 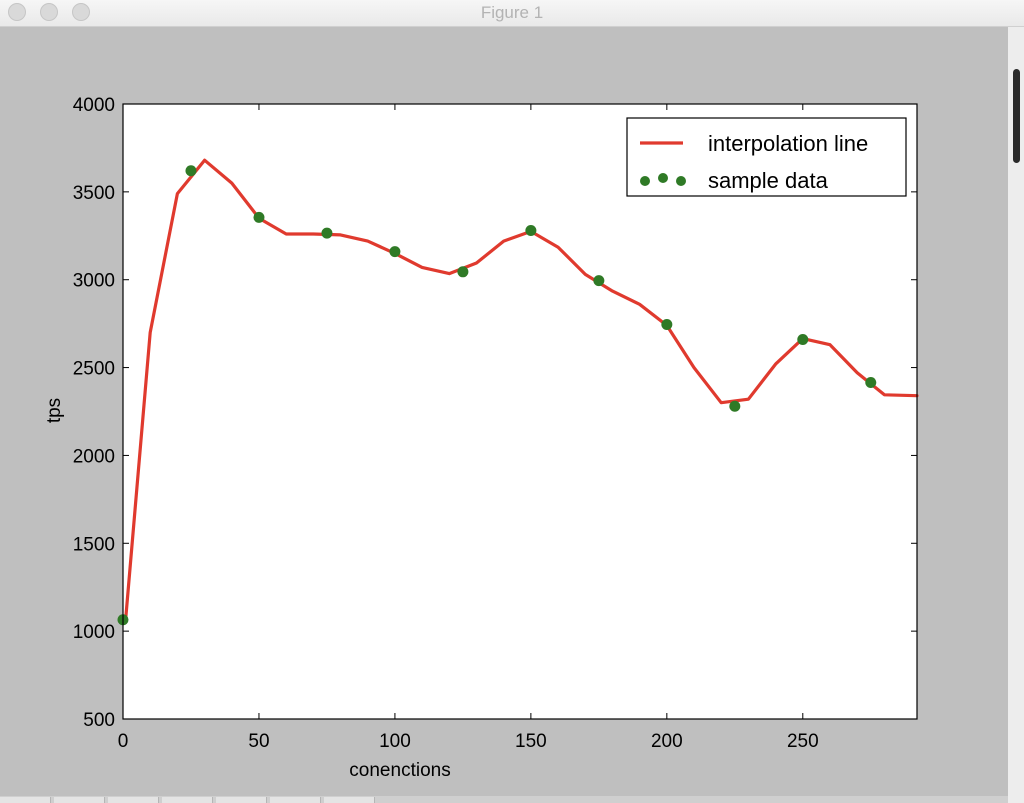 I want to click on window-title: Figure 1, so click(x=512, y=12).